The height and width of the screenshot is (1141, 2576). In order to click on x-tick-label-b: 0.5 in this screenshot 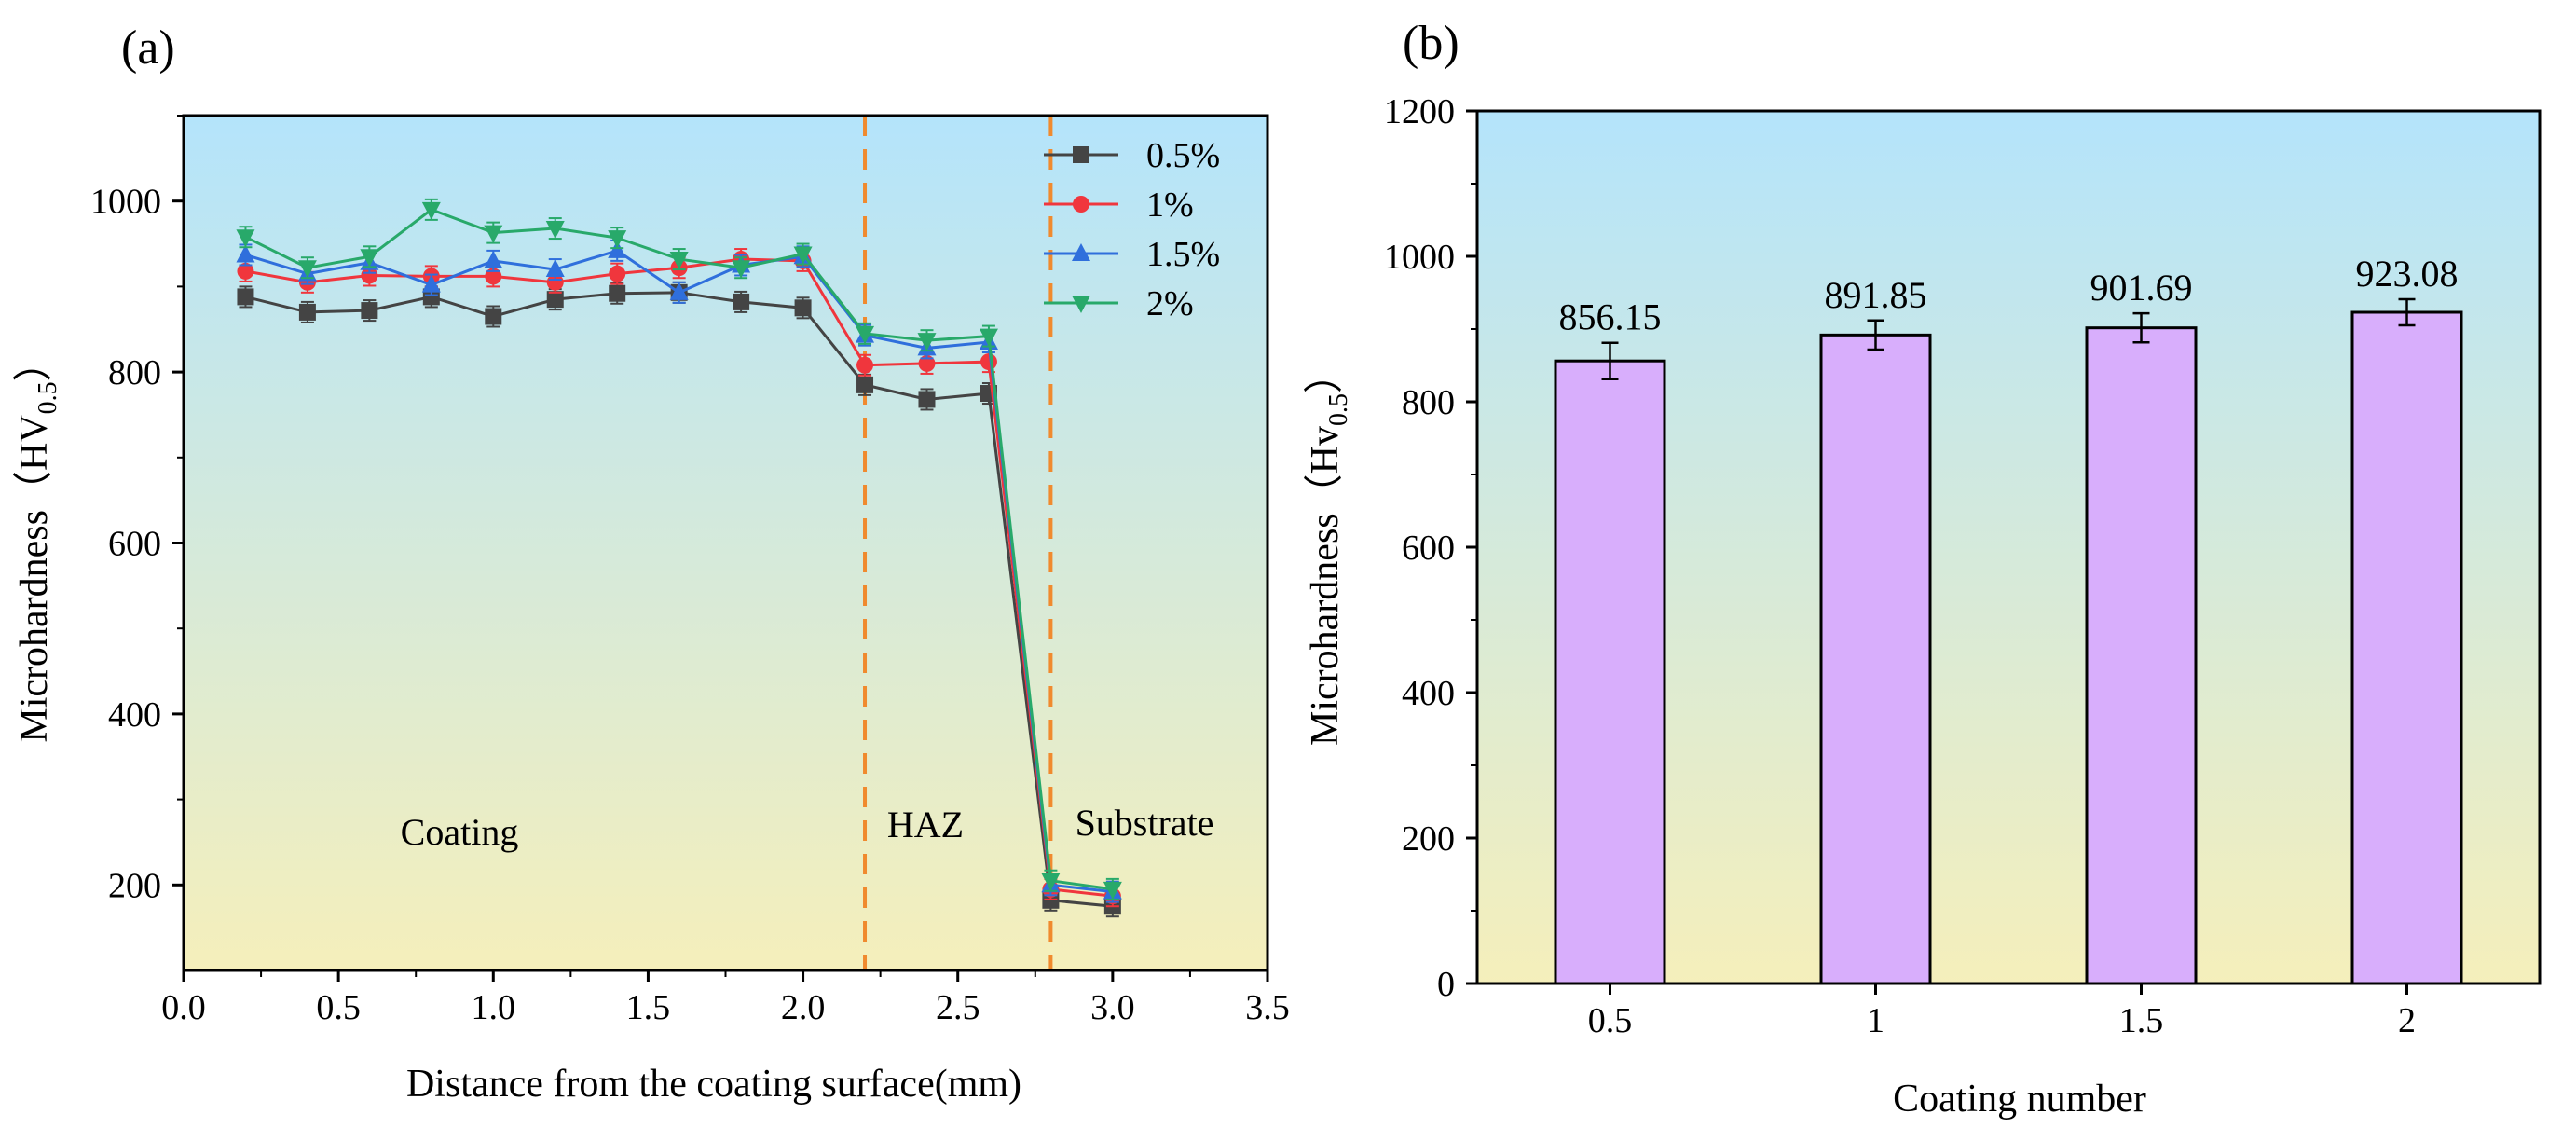, I will do `click(1610, 1021)`.